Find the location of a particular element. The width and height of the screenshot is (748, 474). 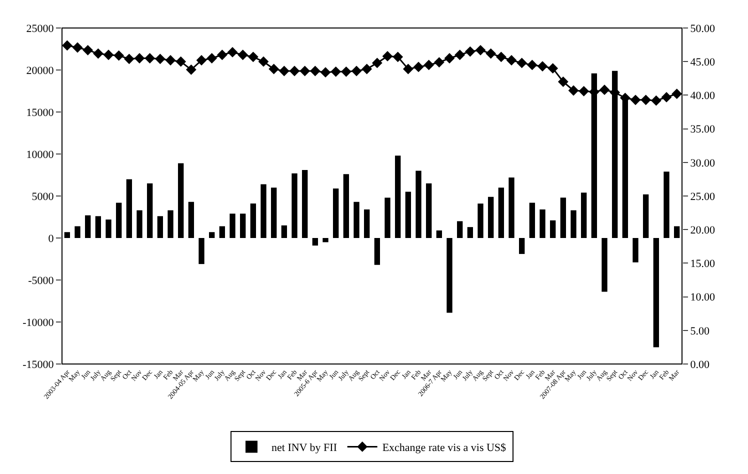

y2-tick-label: 15.00 is located at coordinates (703, 264).